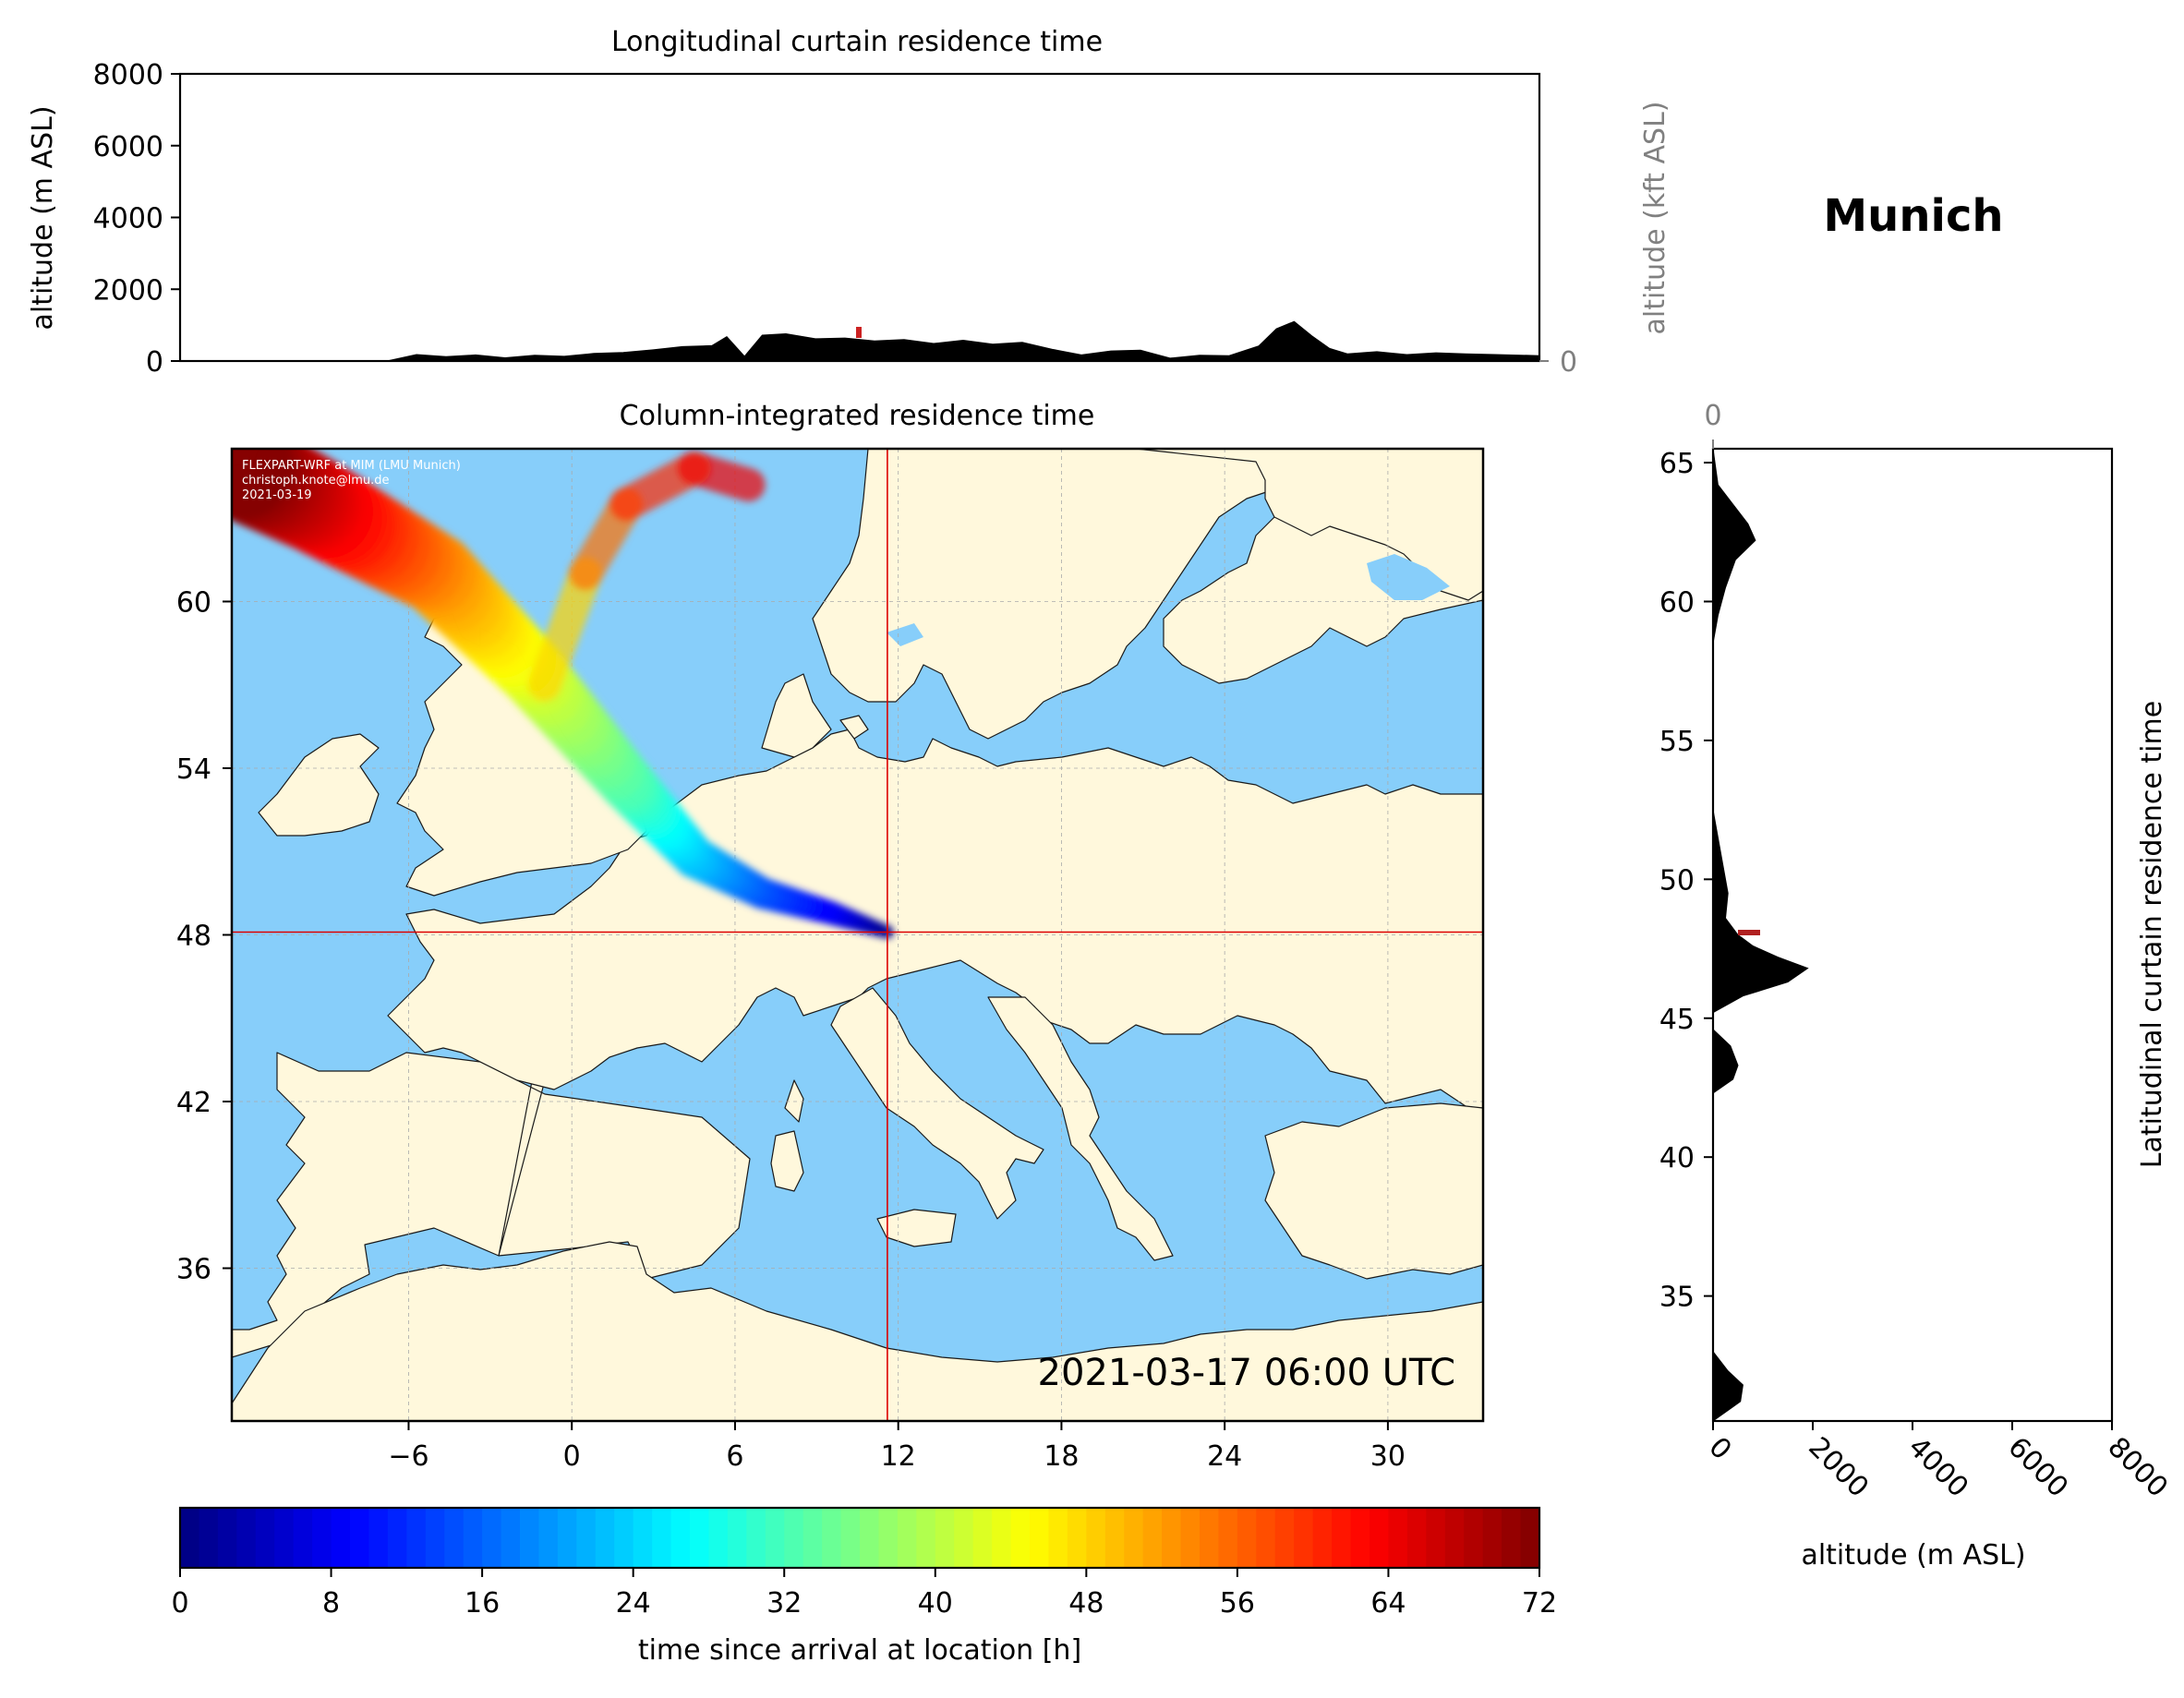 The height and width of the screenshot is (1698, 2184). Describe the element at coordinates (1838, 1467) in the screenshot. I see `latitudinal-altitude-tick-label: 2000` at that location.